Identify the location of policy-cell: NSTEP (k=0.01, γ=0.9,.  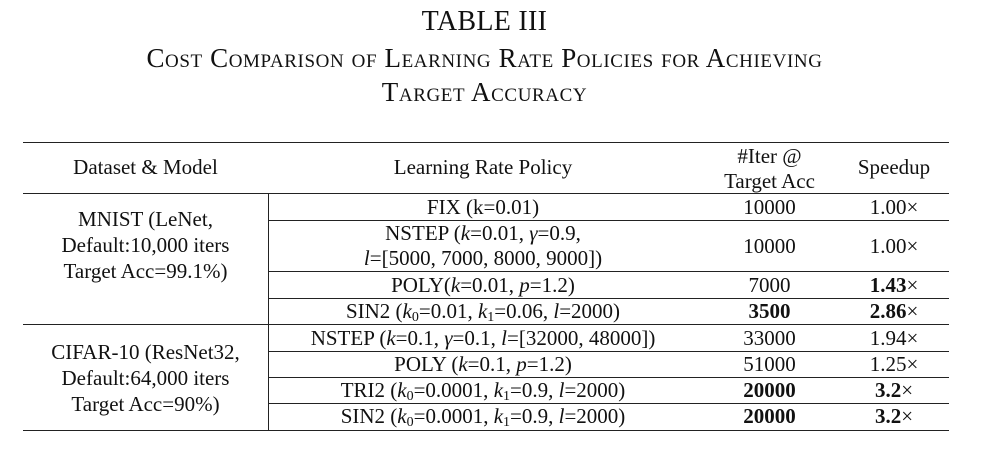
(483, 233).